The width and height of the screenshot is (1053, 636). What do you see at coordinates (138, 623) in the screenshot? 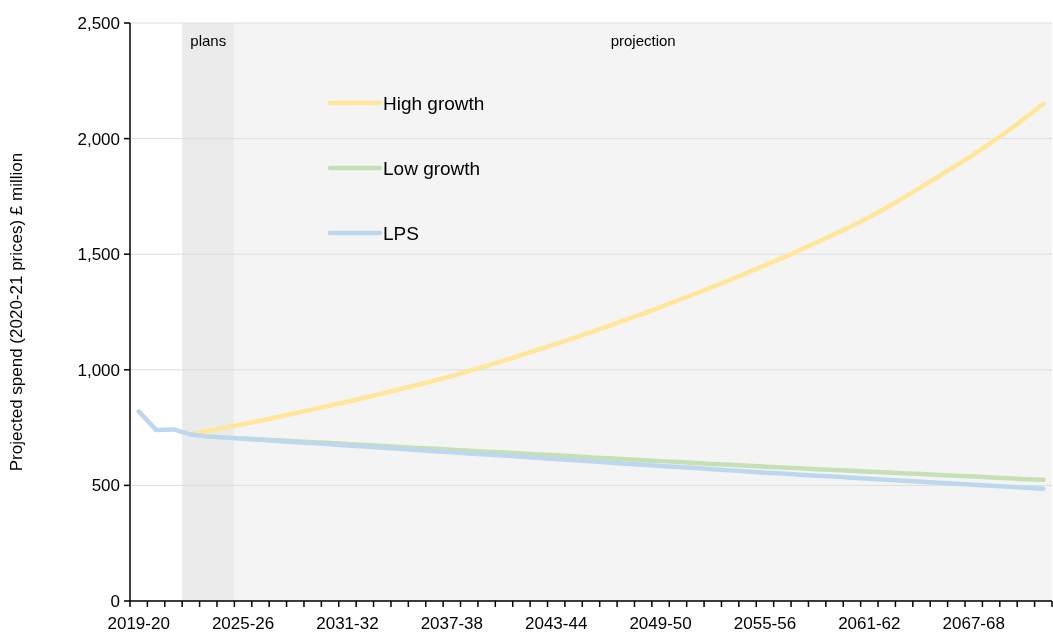
I see `x-tick-label: 2019-20` at bounding box center [138, 623].